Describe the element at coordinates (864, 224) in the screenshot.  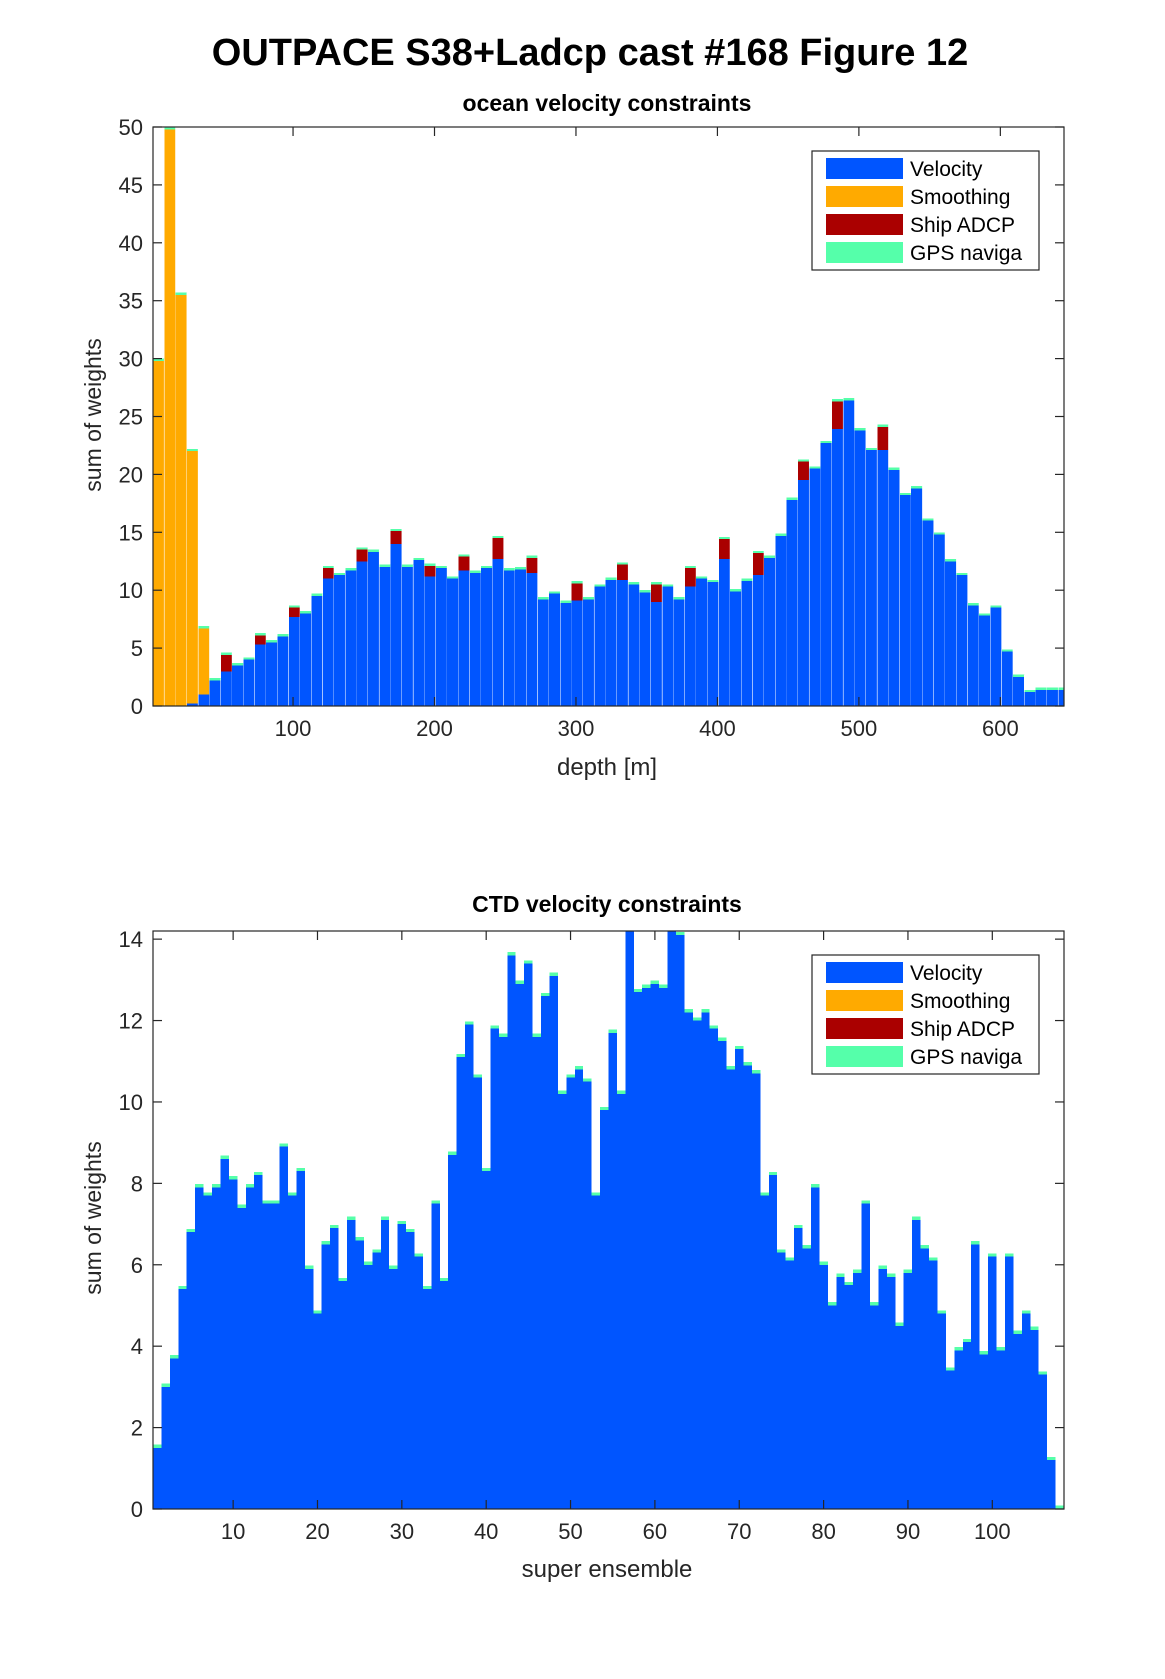
I see `legend-swatch-ship-adcp` at that location.